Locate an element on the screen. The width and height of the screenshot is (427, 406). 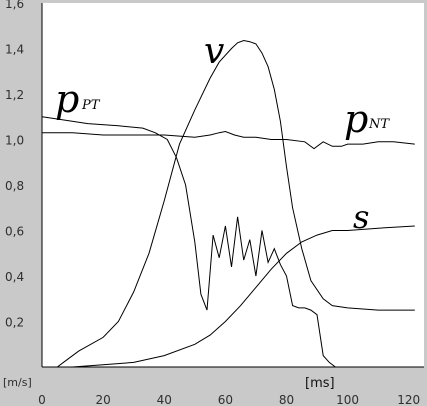
pnt-curve-label-sub: NT is located at coordinates (379, 124).